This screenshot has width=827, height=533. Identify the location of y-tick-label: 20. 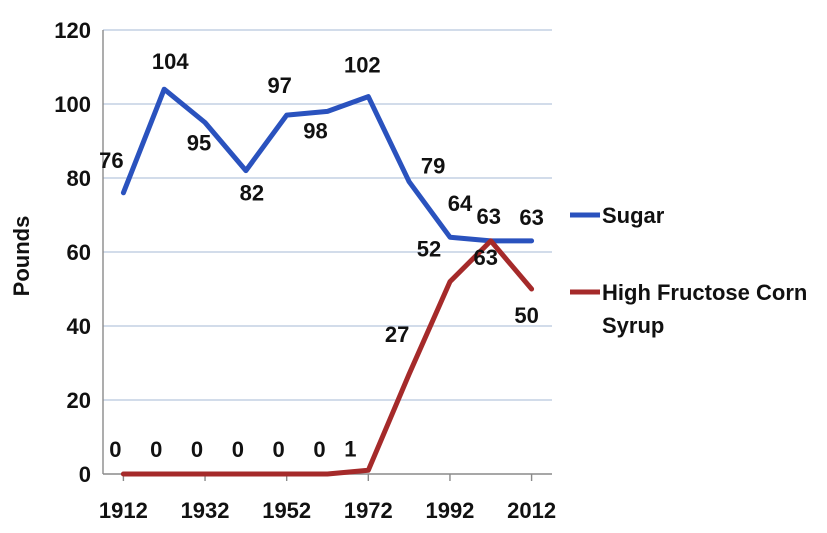
(79, 400).